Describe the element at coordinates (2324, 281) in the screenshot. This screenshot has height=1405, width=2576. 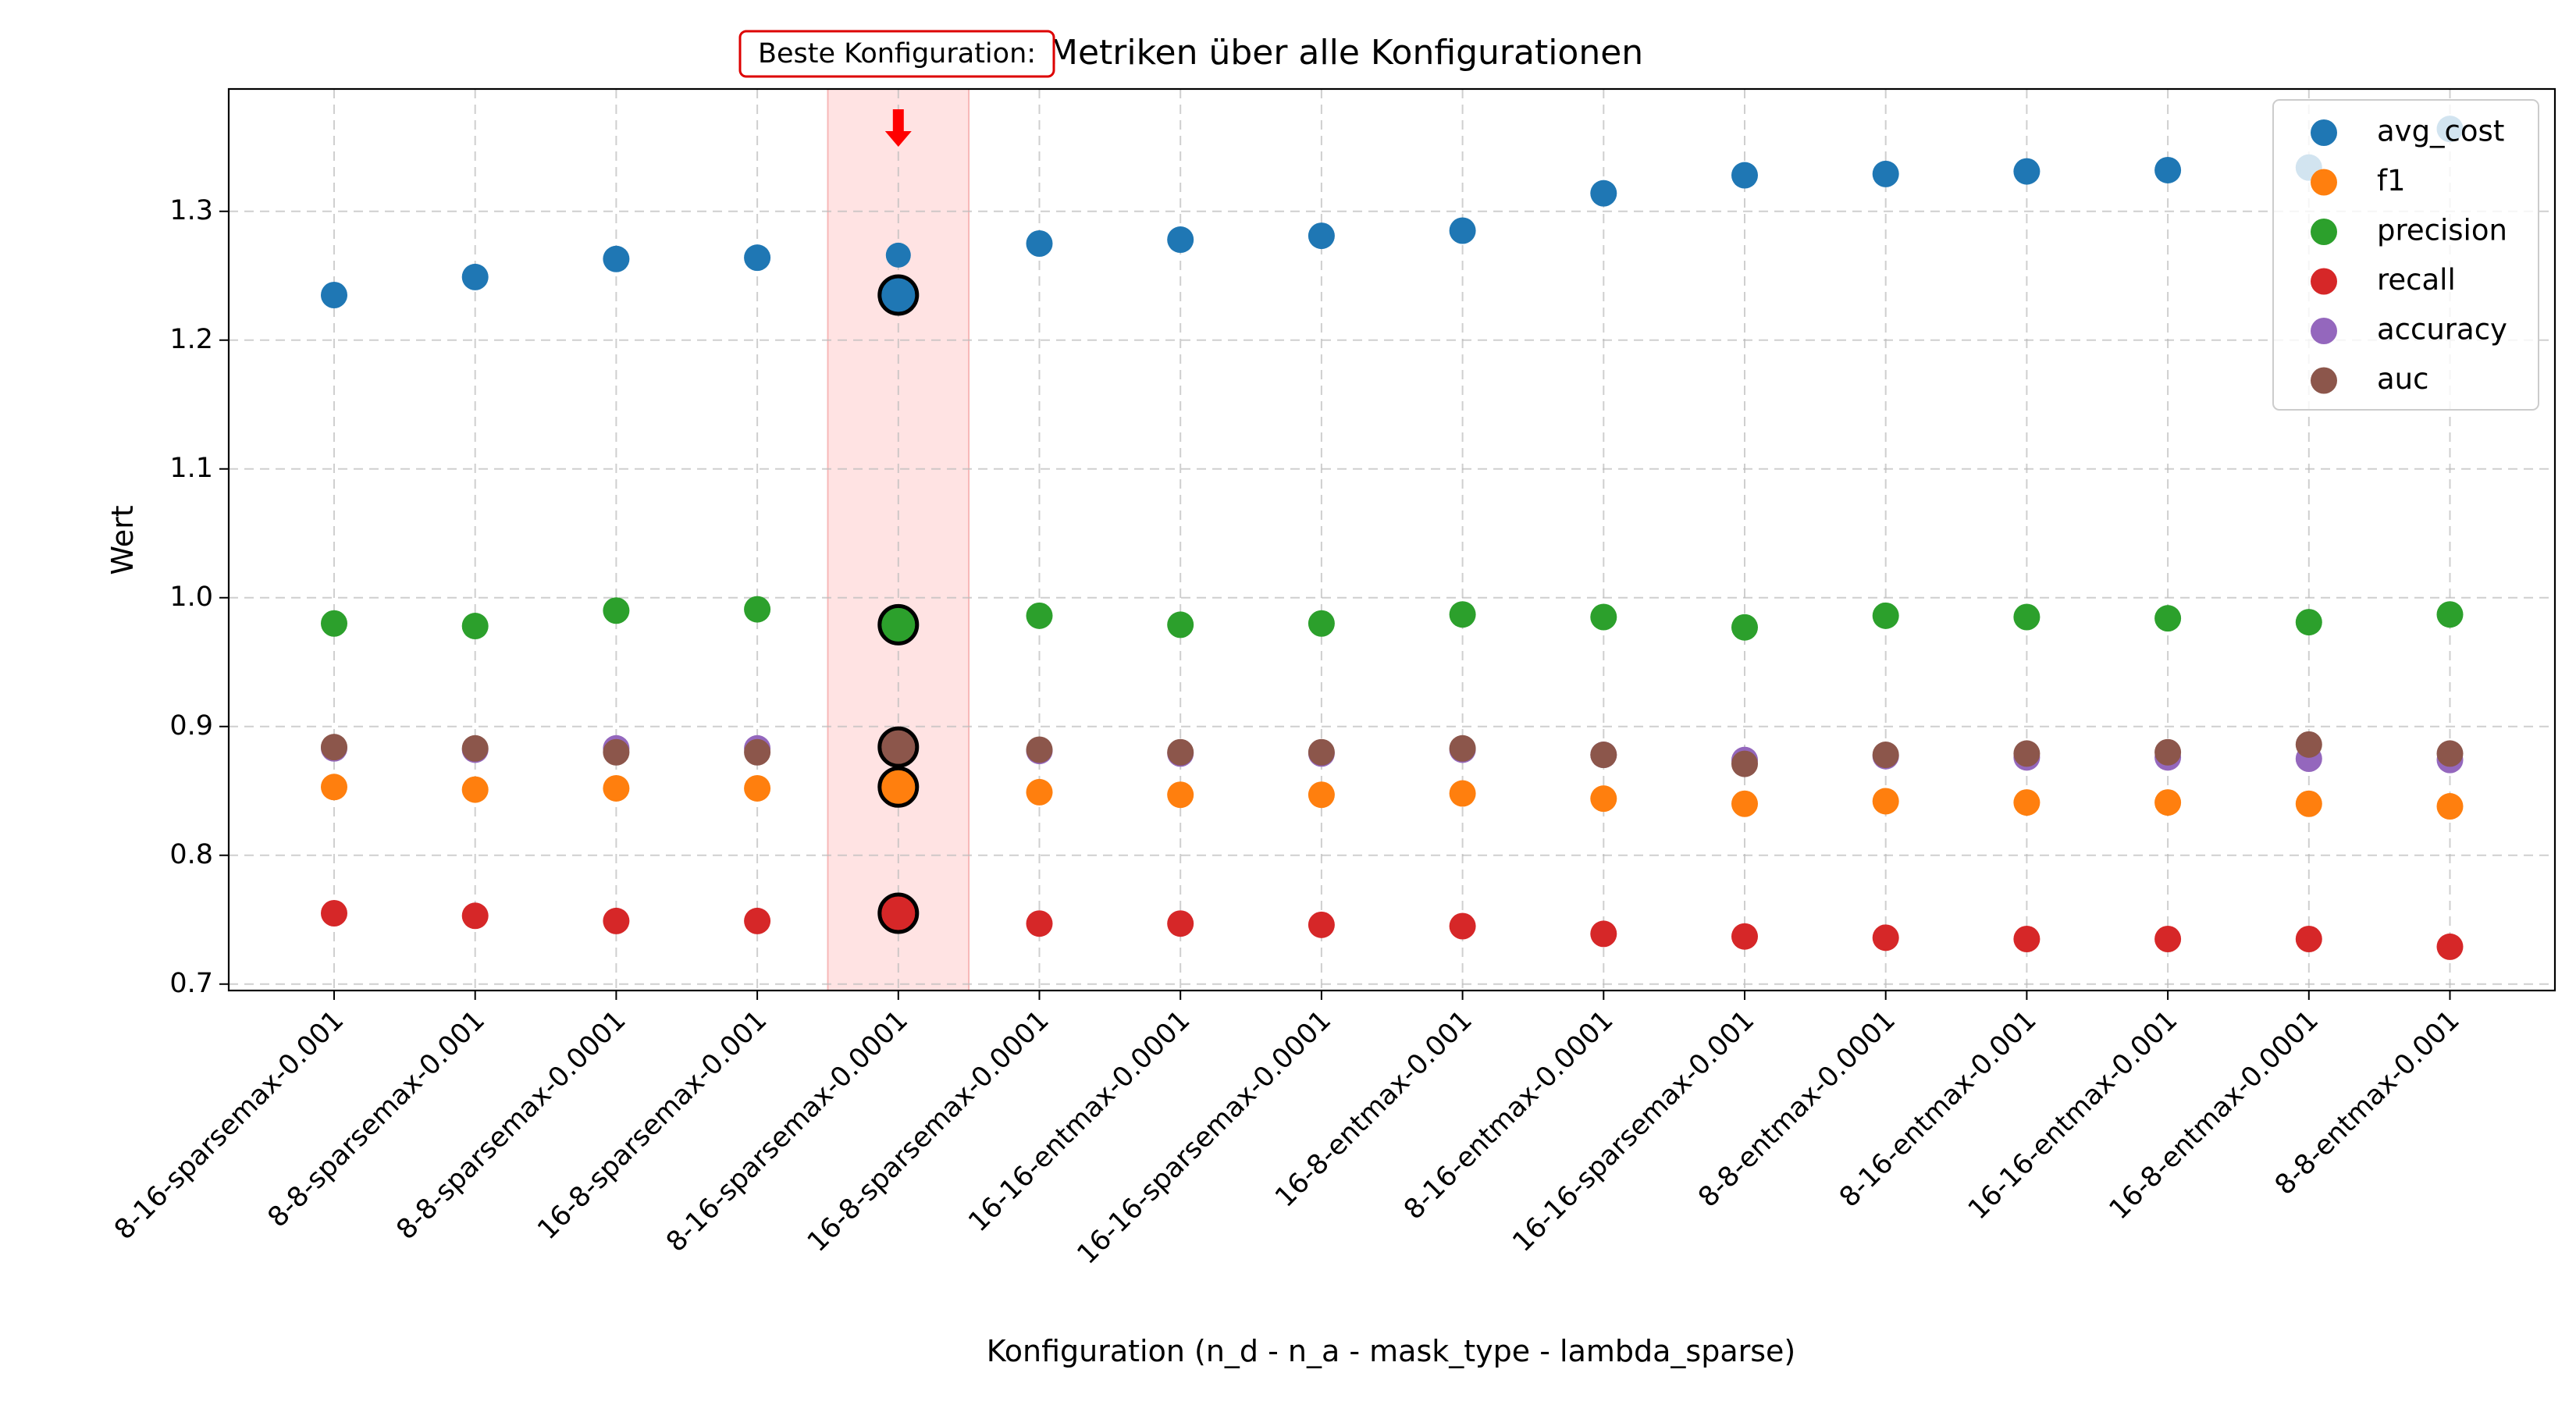
I see `legend-marker-recall` at that location.